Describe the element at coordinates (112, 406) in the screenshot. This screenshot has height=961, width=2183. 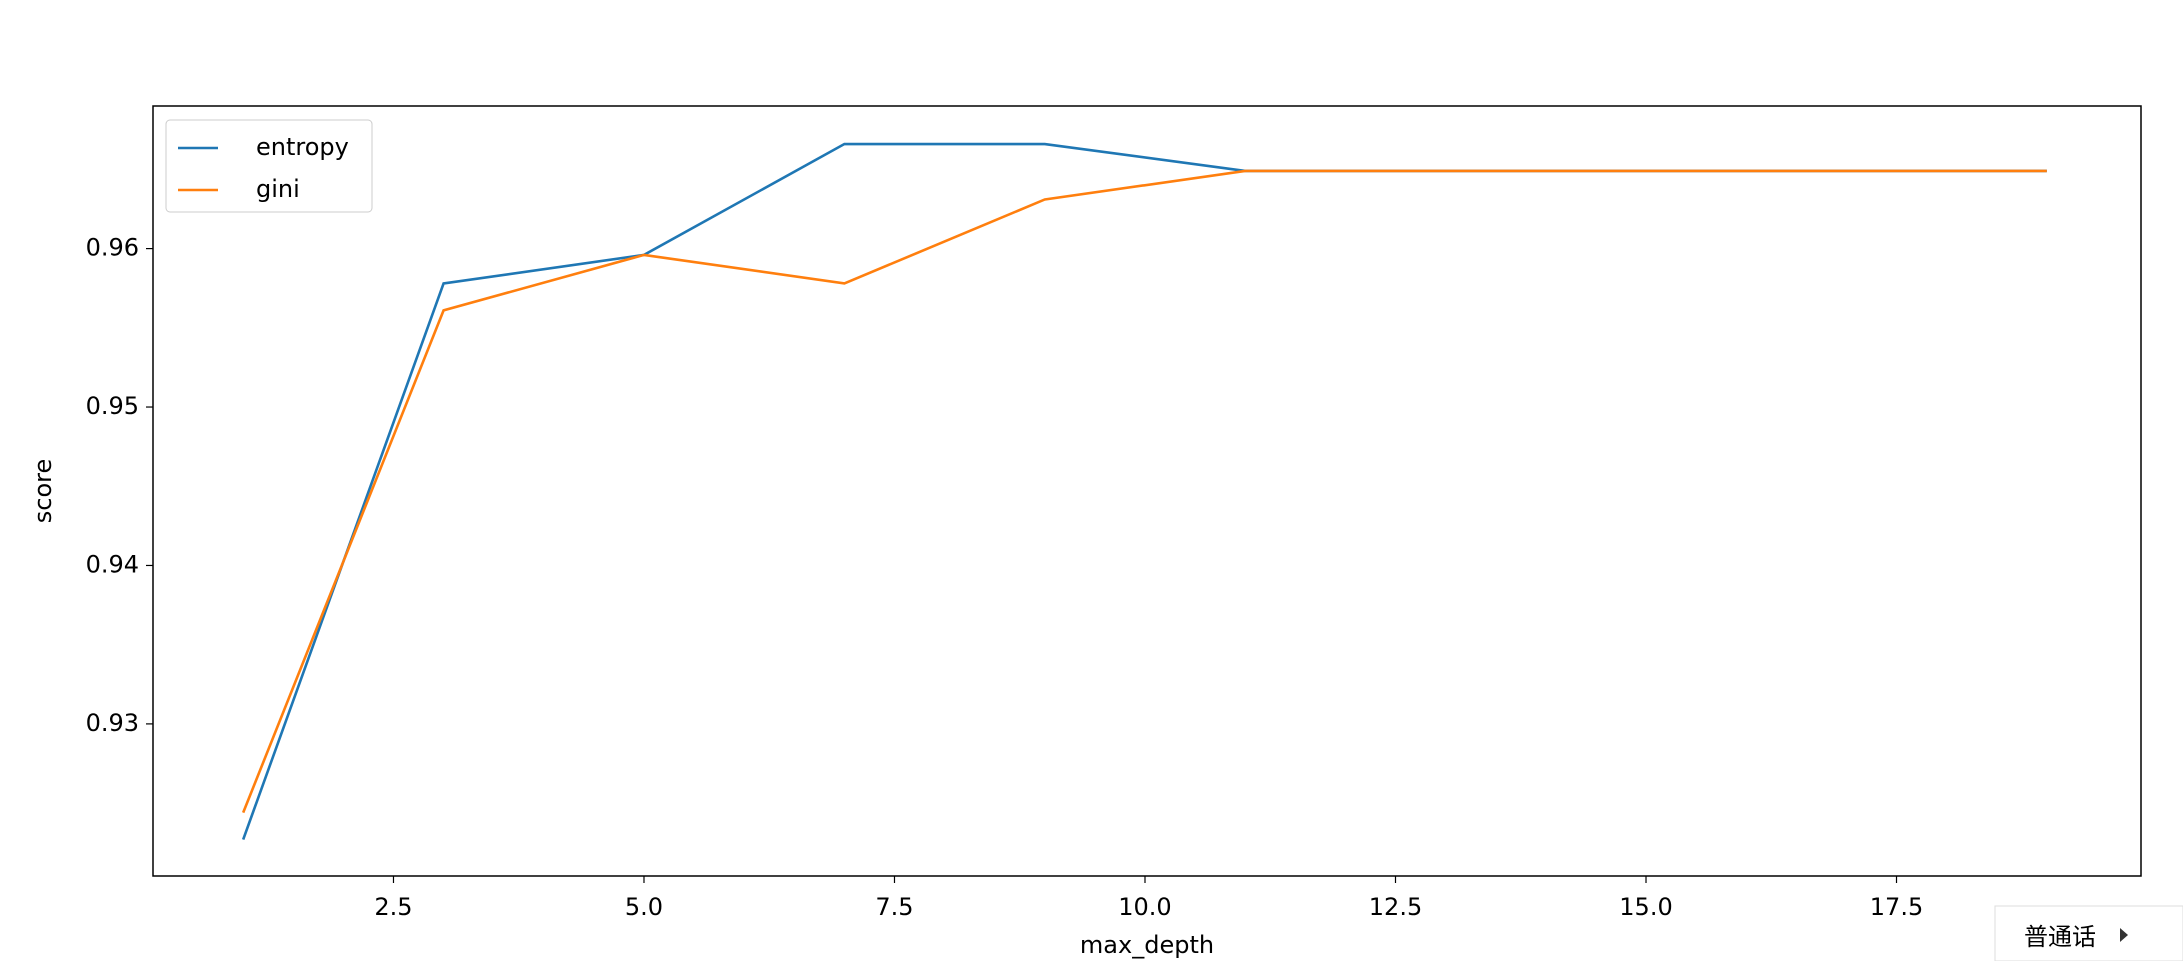
I see `y-tick-label: 0.95` at that location.